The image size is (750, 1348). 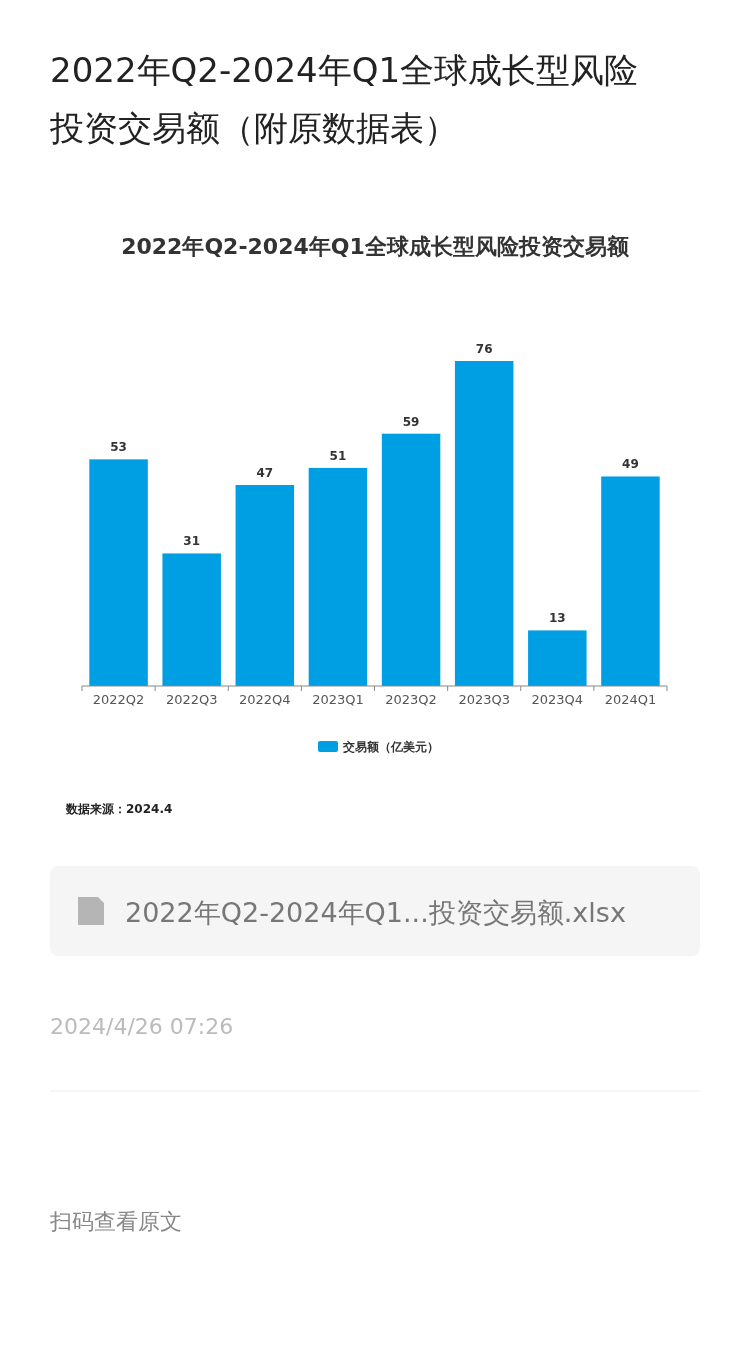 What do you see at coordinates (265, 473) in the screenshot?
I see `data-label: 47` at bounding box center [265, 473].